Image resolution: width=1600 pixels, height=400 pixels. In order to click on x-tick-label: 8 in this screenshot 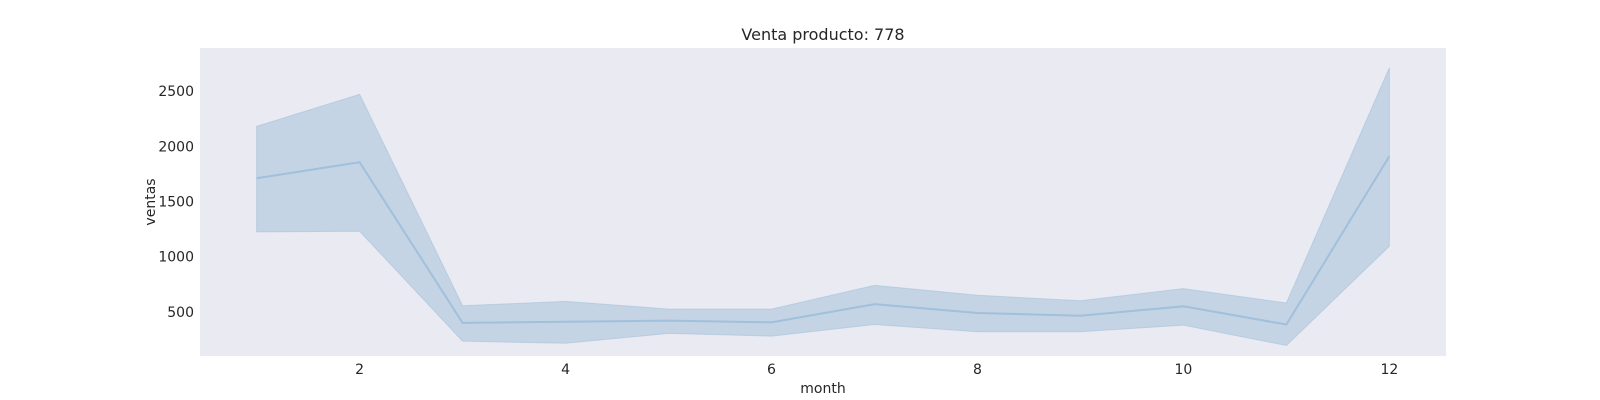, I will do `click(977, 370)`.